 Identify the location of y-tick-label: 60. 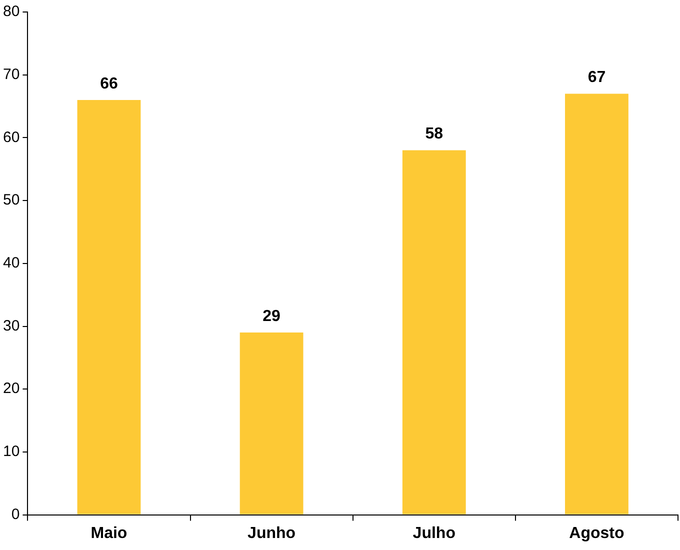
(11, 137).